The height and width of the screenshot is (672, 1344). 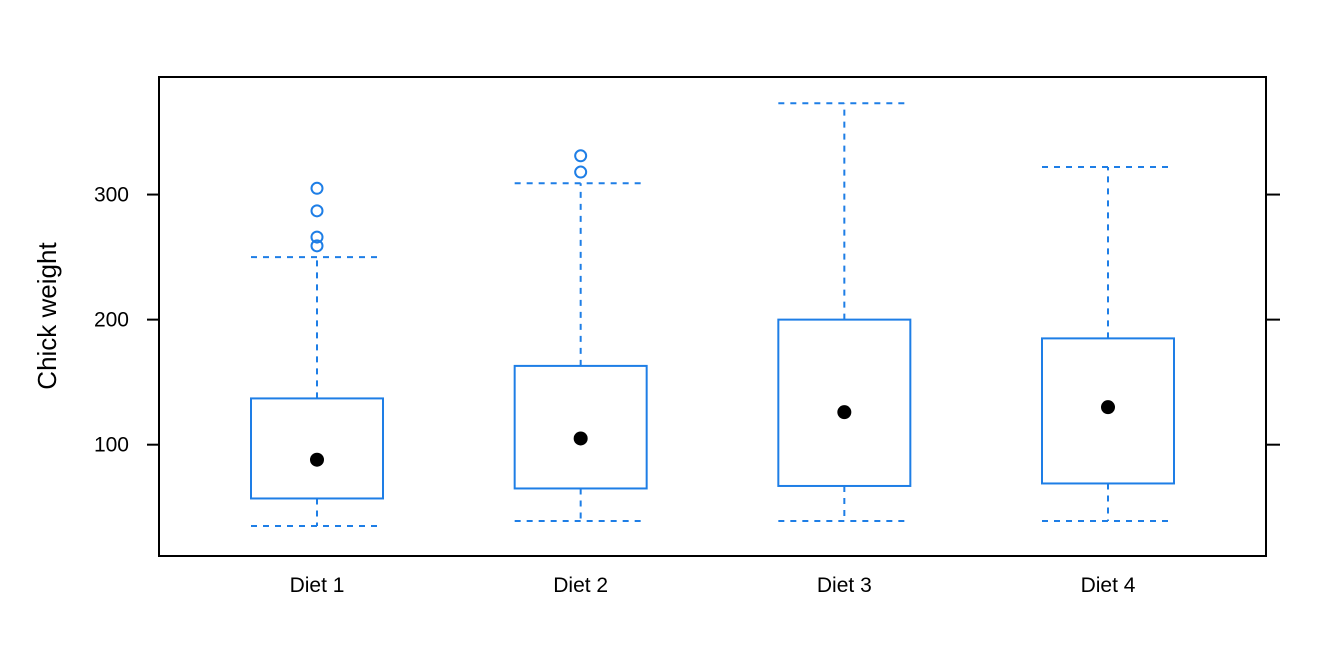 I want to click on x-tick-label: Diet 4, so click(x=1108, y=585).